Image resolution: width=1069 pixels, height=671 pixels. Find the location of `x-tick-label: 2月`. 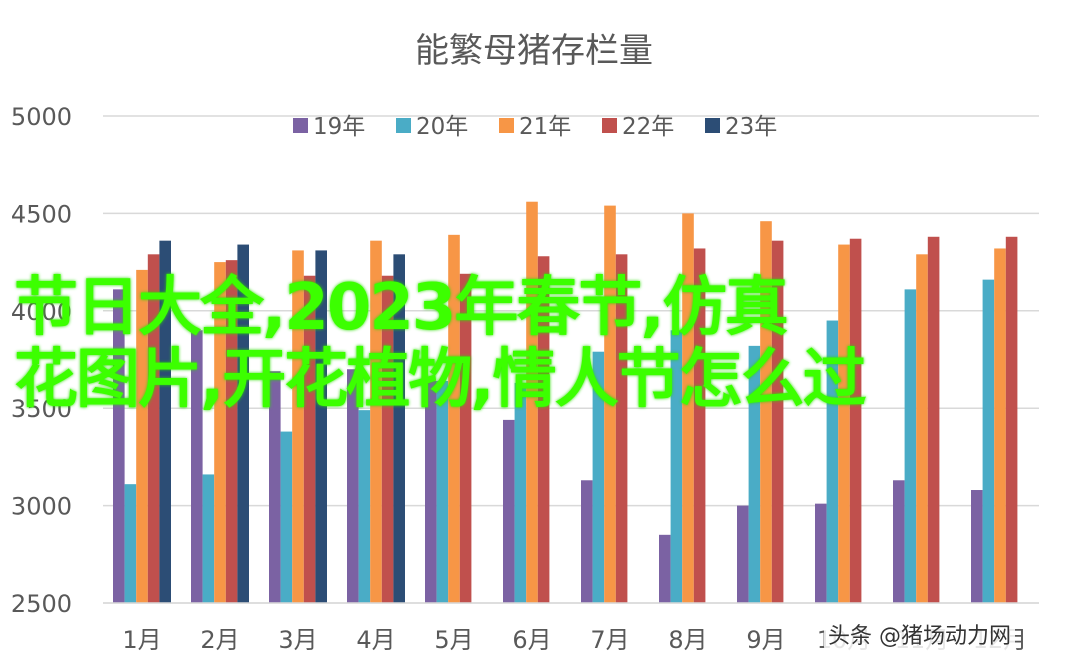

x-tick-label: 2月 is located at coordinates (219, 640).